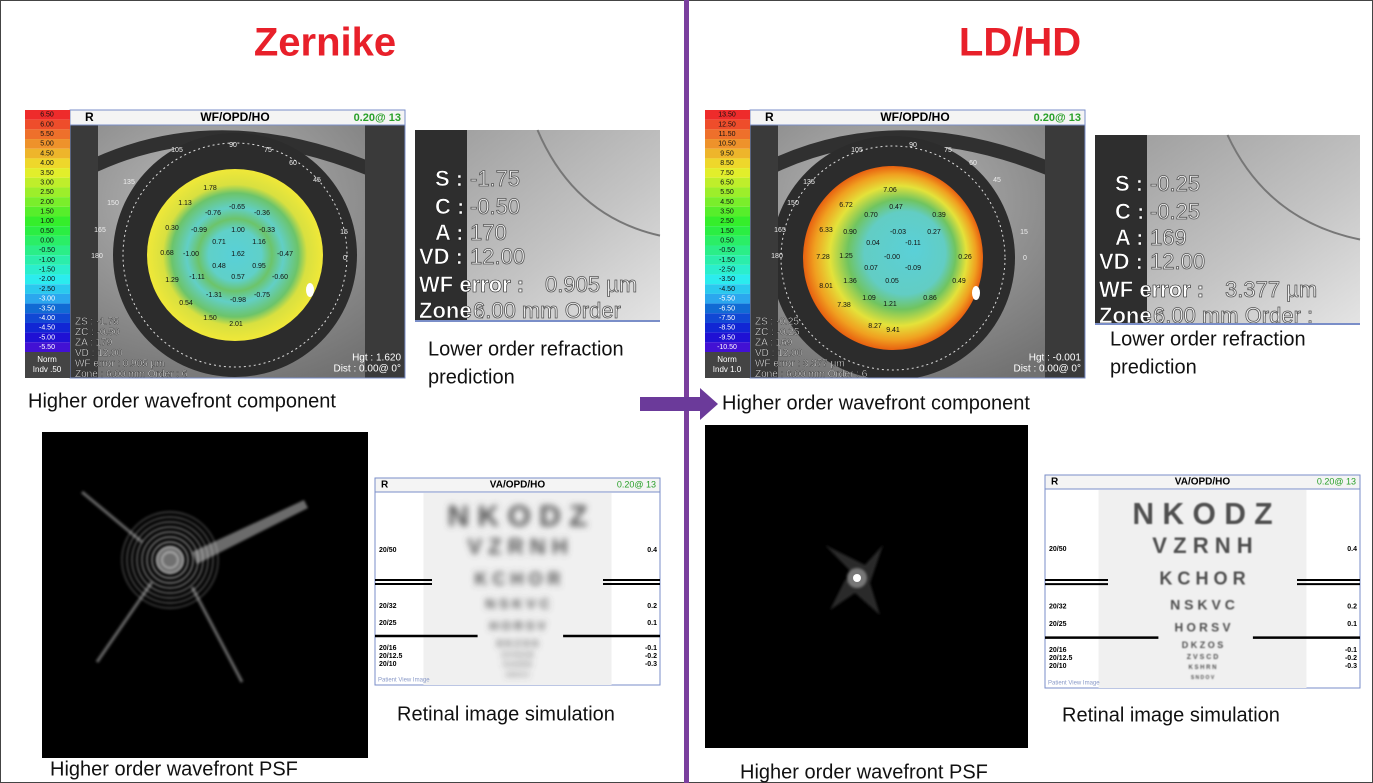 The image size is (1373, 783). What do you see at coordinates (1351, 650) in the screenshot?
I see `sim-logmar: -0.1` at bounding box center [1351, 650].